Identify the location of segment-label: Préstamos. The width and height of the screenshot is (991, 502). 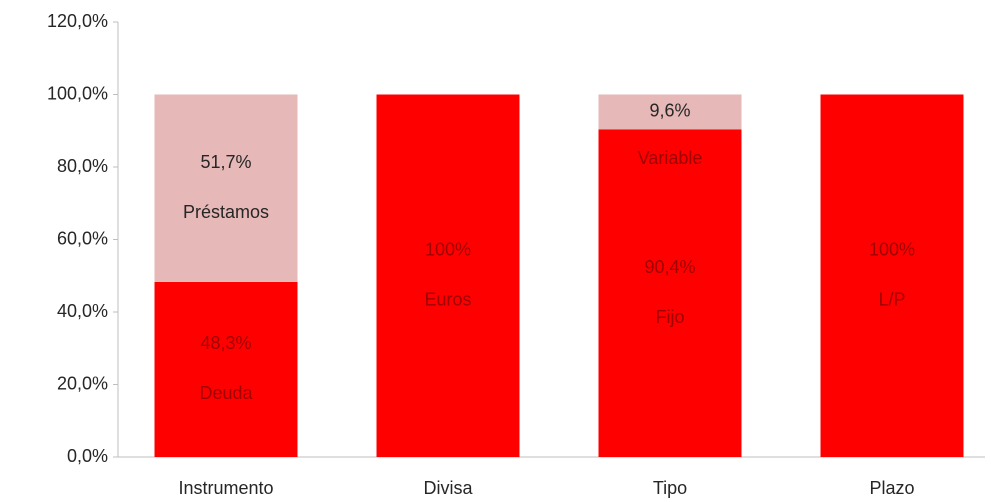
(226, 212).